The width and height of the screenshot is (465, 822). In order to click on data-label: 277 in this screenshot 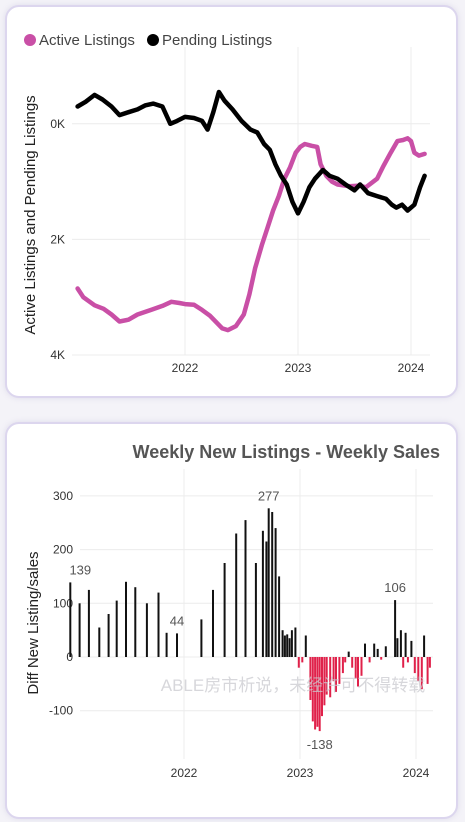, I will do `click(269, 495)`.